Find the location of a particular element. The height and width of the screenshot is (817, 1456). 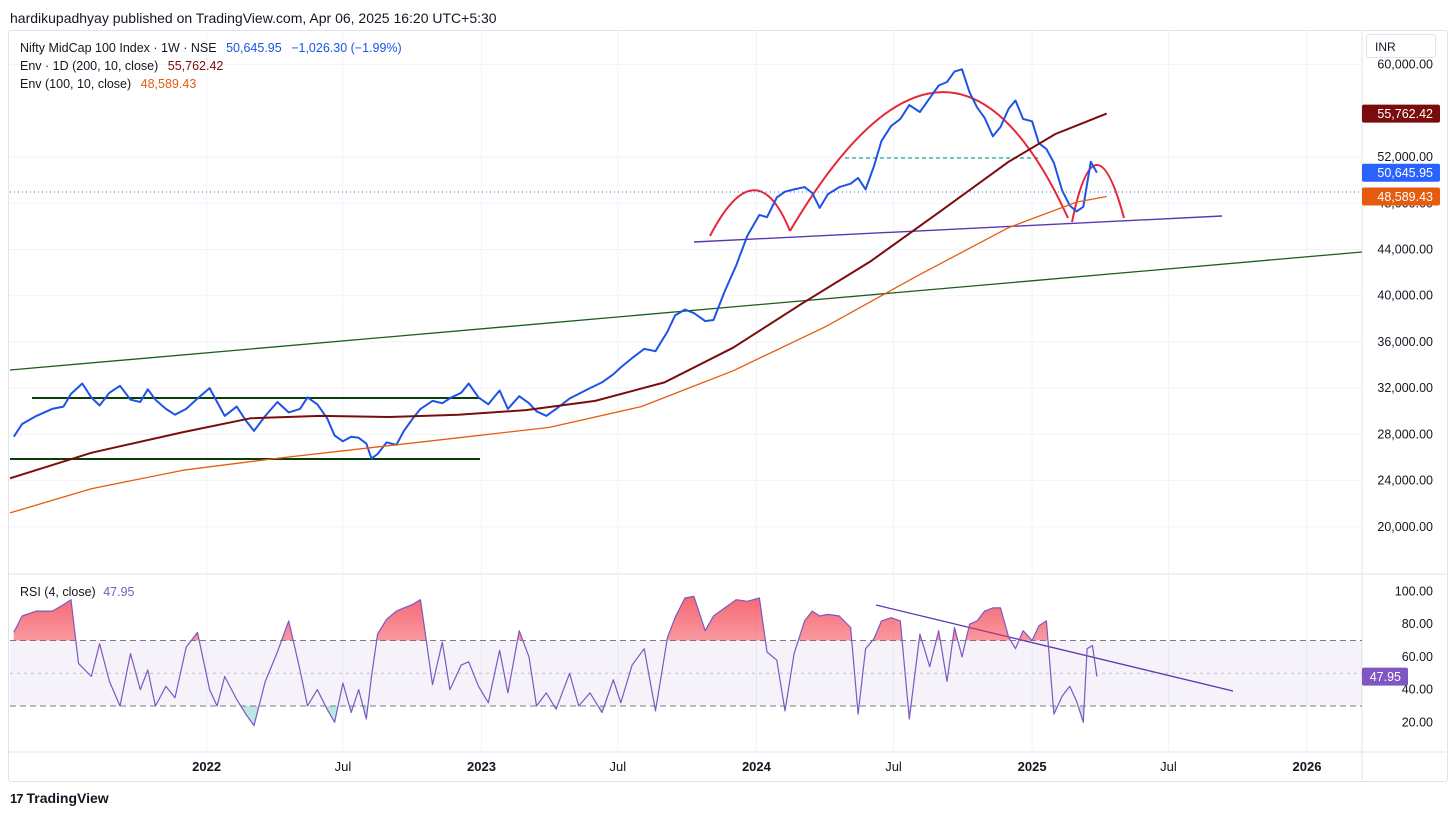

cup-arc is located at coordinates (929, 161).